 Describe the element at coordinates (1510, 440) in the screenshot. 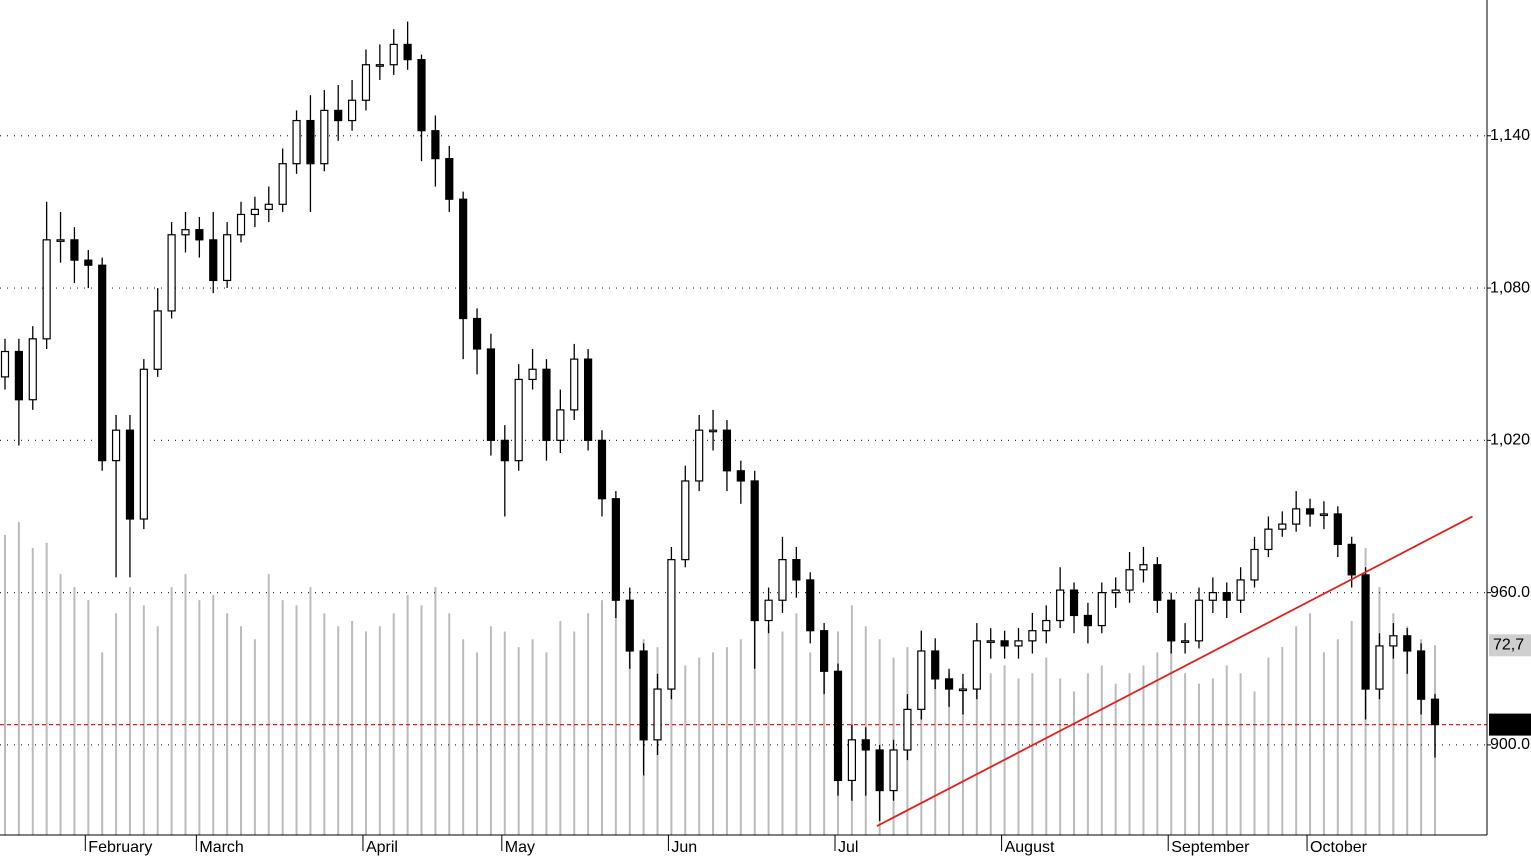

I see `y-tick-label: 1,020` at that location.